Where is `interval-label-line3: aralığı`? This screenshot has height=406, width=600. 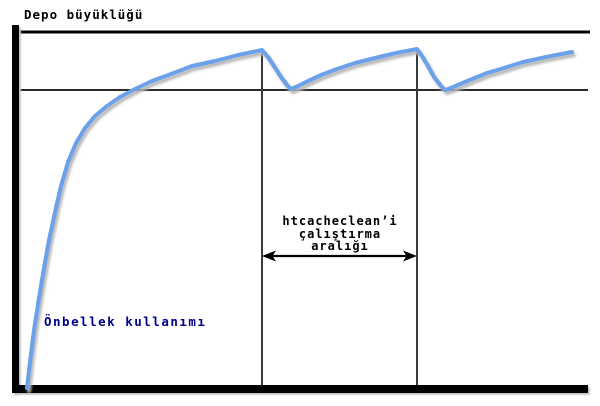
interval-label-line3: aralığı is located at coordinates (340, 246).